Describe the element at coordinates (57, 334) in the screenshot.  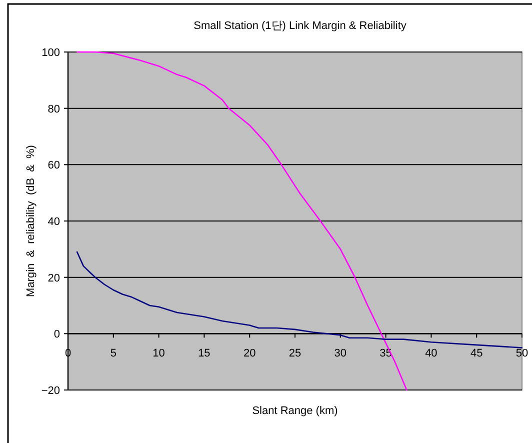
I see `y-tick-label: 0` at that location.